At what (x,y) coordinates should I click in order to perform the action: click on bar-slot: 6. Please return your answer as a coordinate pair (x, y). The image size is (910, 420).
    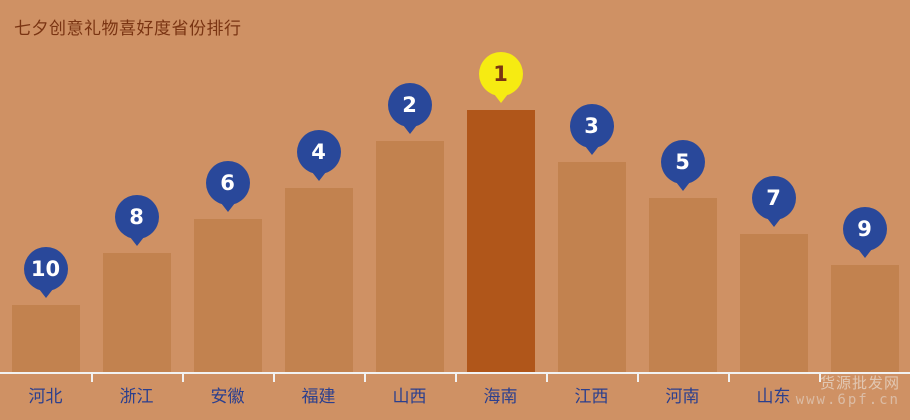
    Looking at the image, I should click on (227, 206).